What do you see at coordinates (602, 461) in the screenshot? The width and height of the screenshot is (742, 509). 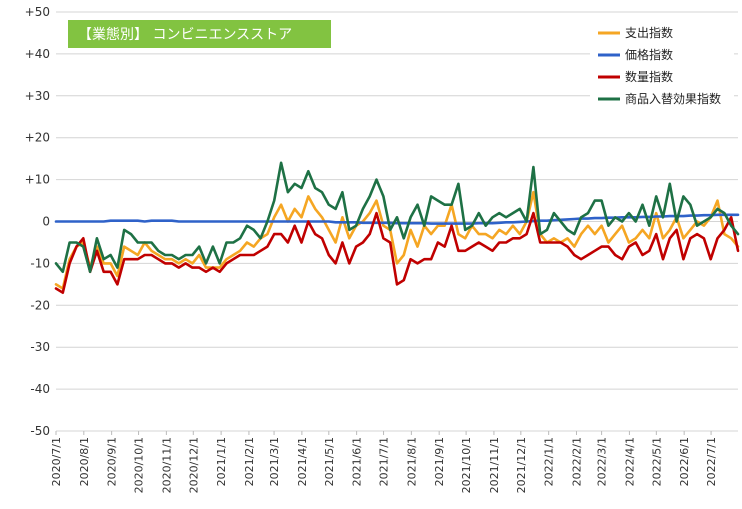 I see `x-tick-label: 2022/3/1` at bounding box center [602, 461].